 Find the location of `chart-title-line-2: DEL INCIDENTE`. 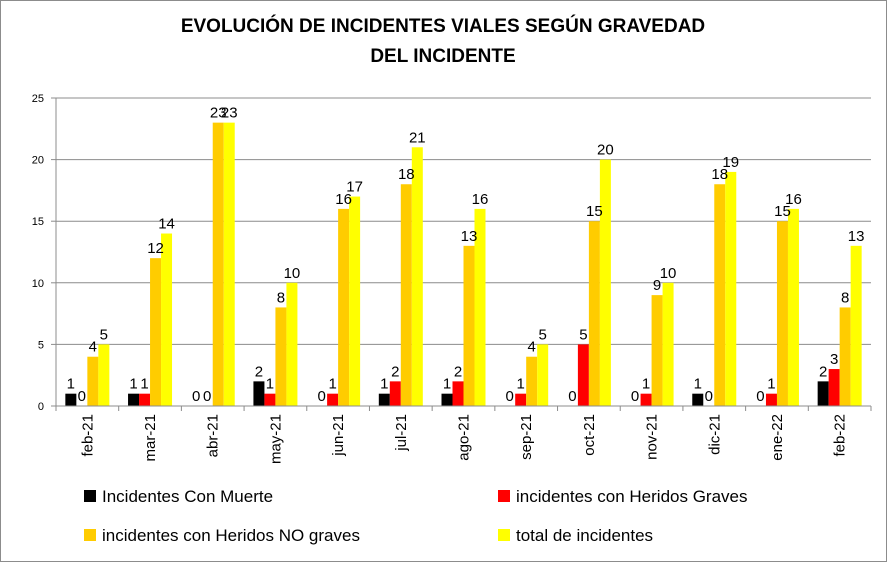

chart-title-line-2: DEL INCIDENTE is located at coordinates (442, 56).